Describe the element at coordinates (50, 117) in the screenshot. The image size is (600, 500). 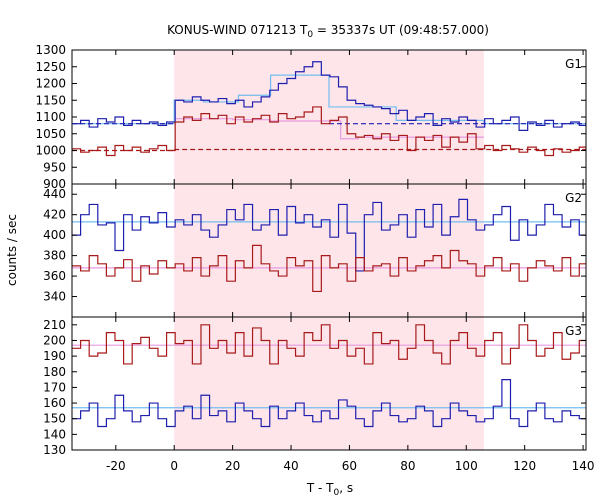
I see `y-tick-label: 1100` at that location.